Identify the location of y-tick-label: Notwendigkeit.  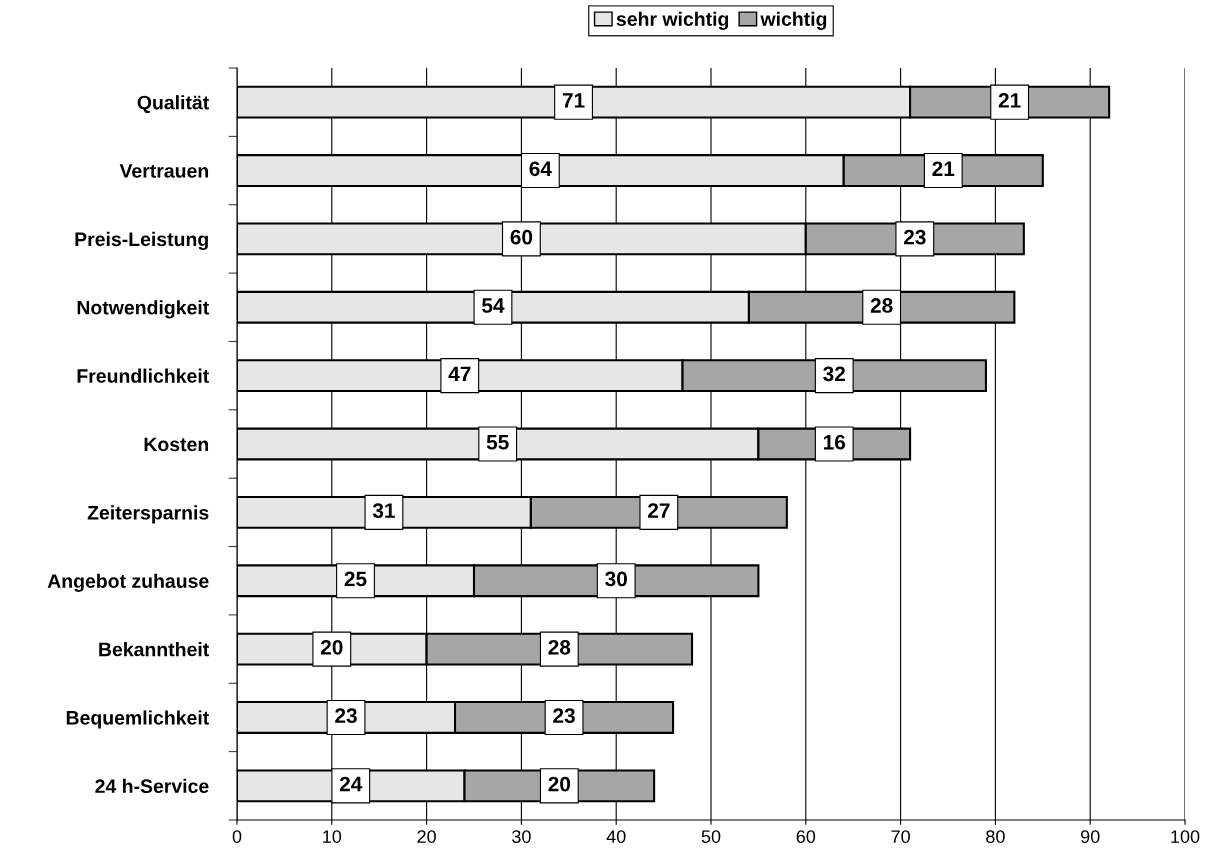
(143, 309).